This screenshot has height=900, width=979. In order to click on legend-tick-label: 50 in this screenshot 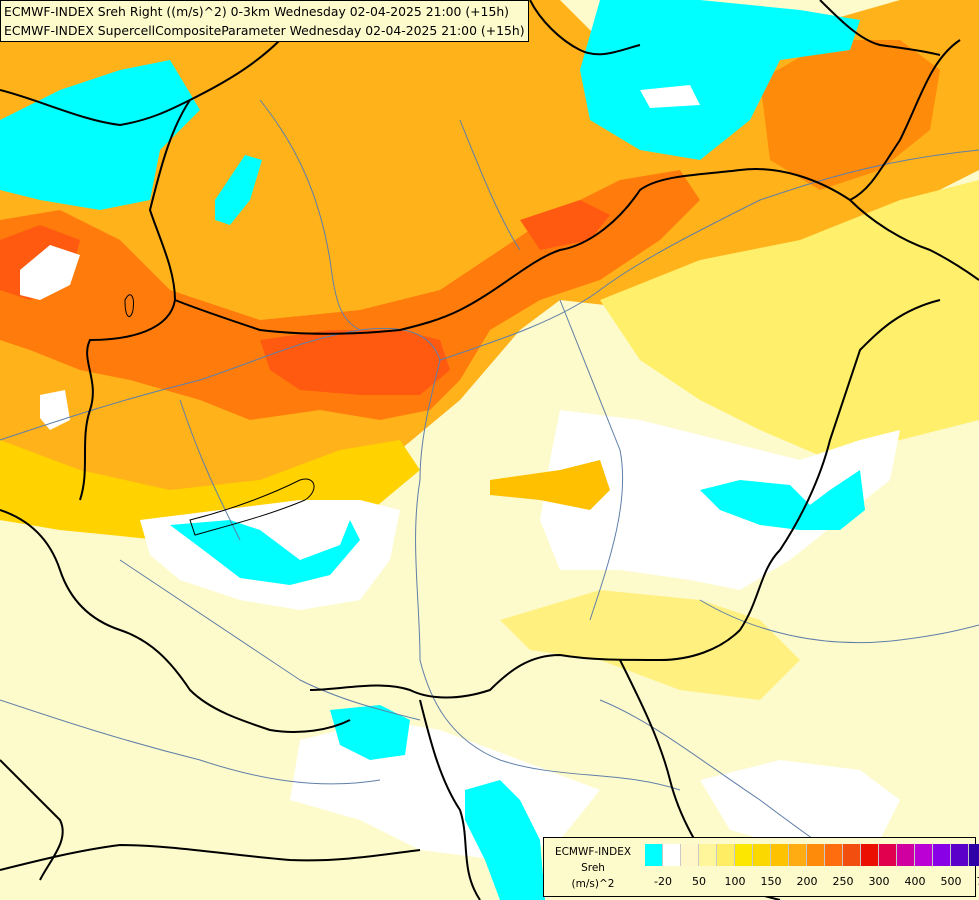, I will do `click(699, 881)`.